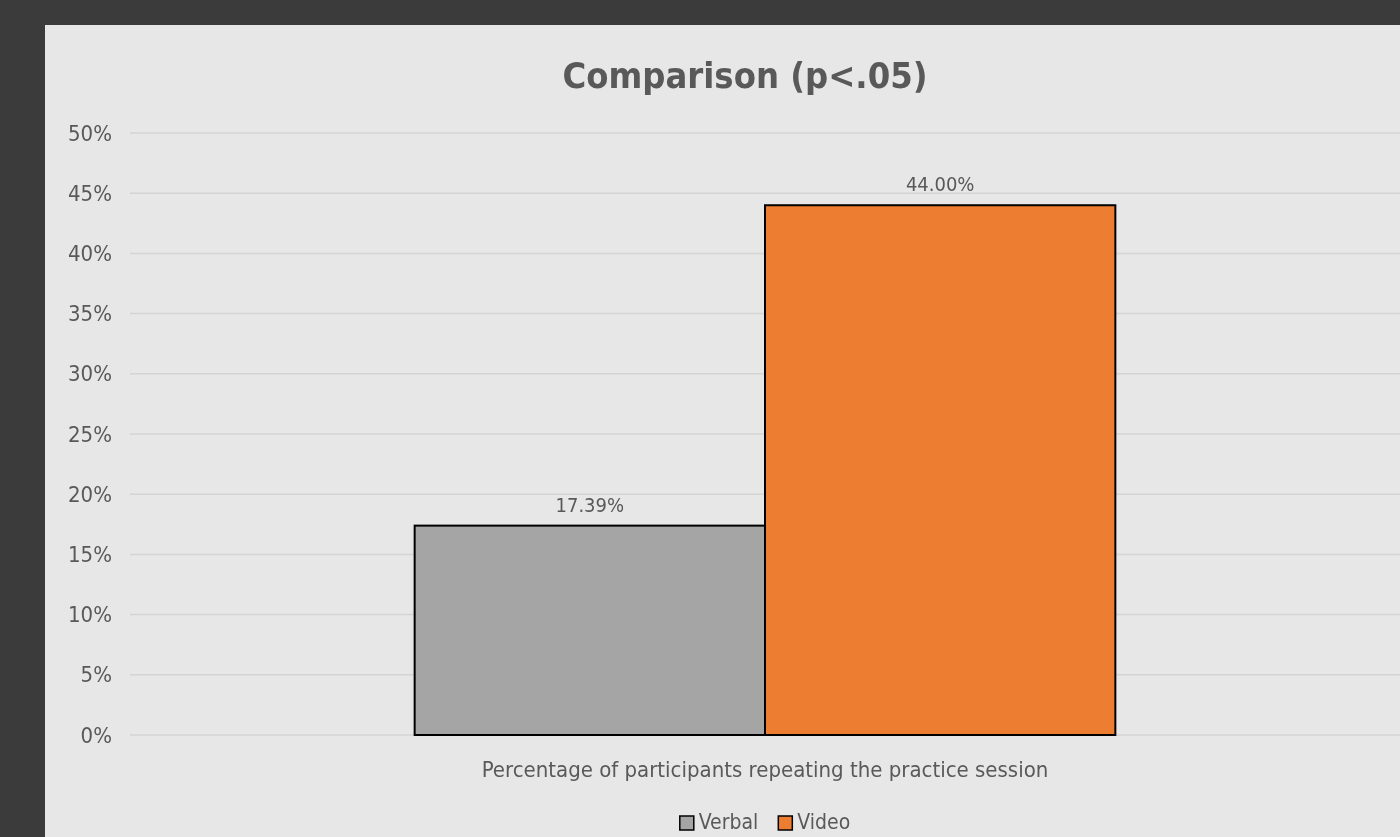  I want to click on x-tick-label: Percentage of participants repeating the practice session, so click(765, 769).